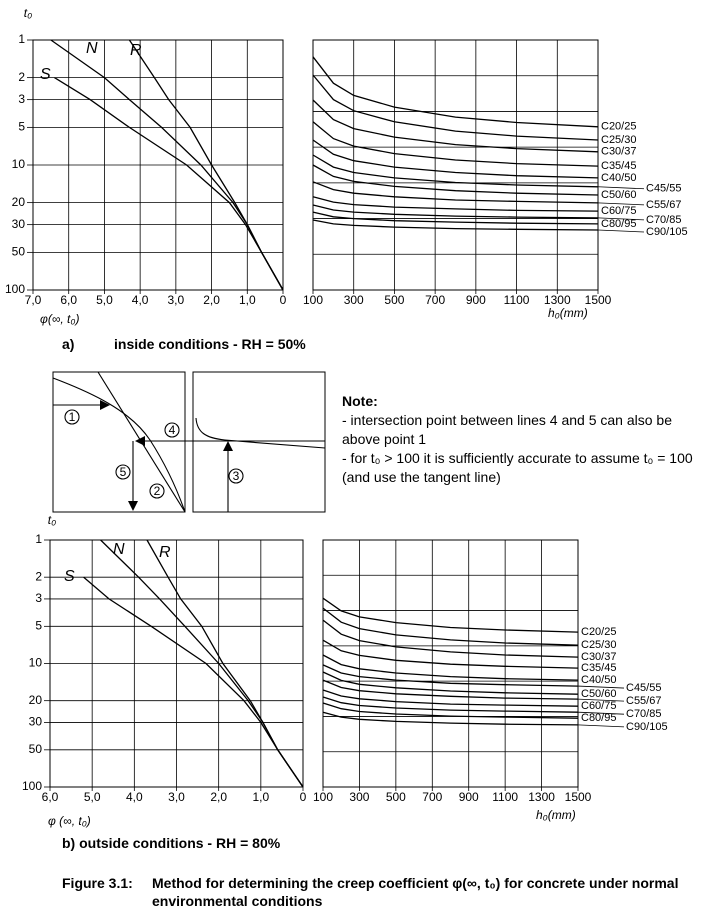  I want to click on y-tick-label: 20, so click(36, 700).